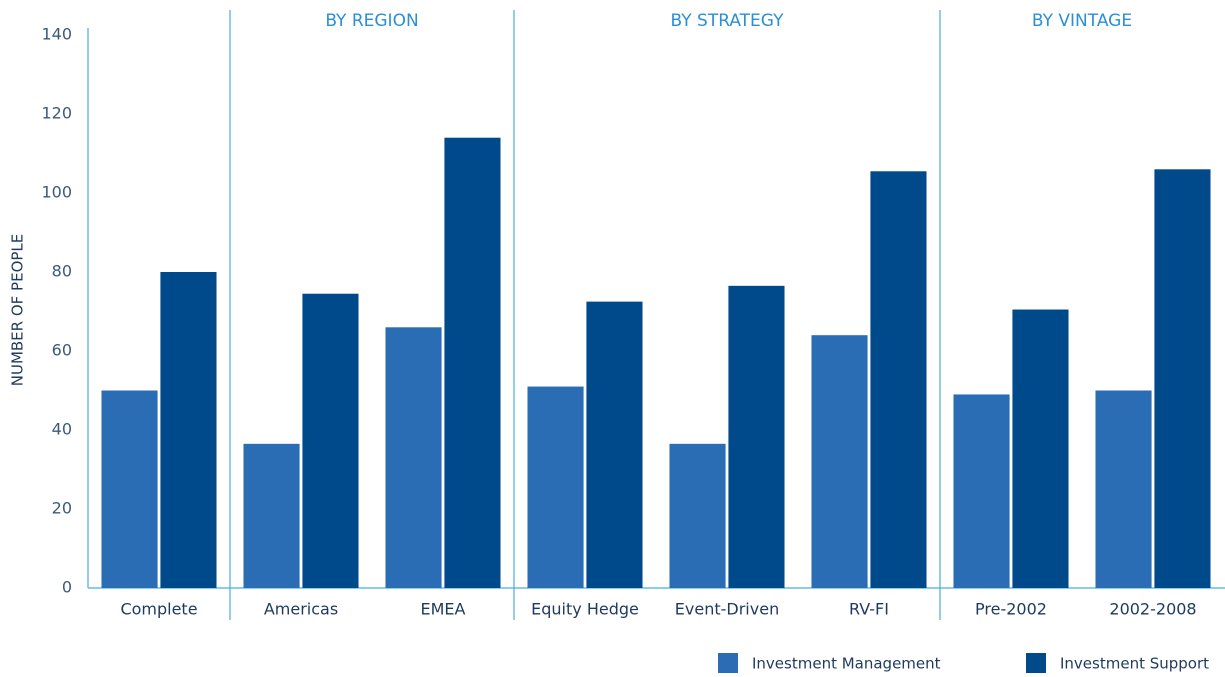  Describe the element at coordinates (728, 21) in the screenshot. I see `group-header: BY STRATEGY` at that location.